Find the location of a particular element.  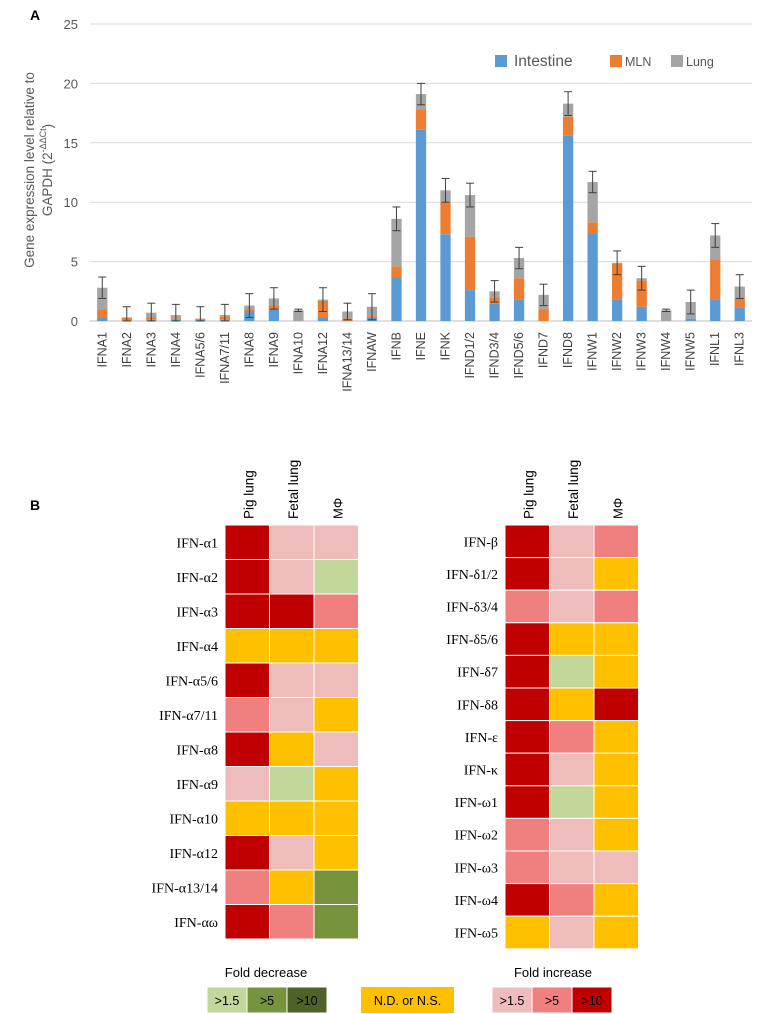

row-label: IFN-α5/6 is located at coordinates (192, 681).